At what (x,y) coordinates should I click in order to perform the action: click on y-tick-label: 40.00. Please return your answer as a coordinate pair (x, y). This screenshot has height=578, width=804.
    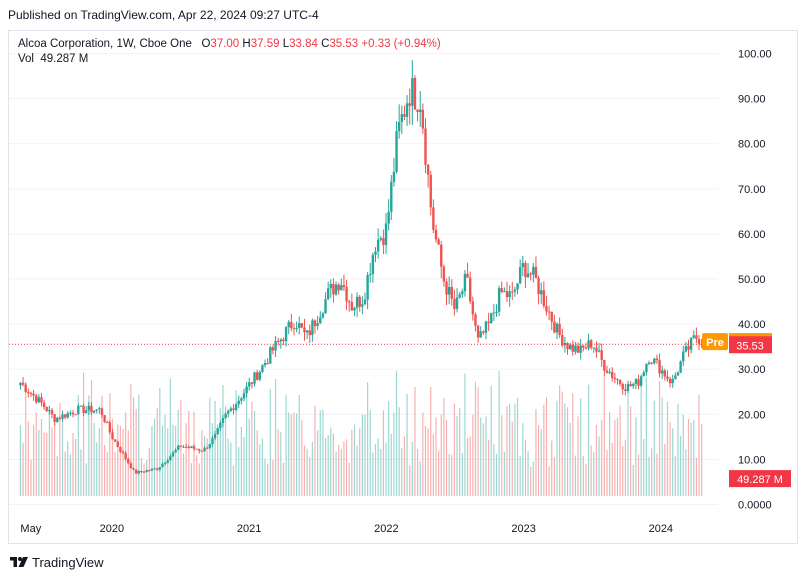
    Looking at the image, I should click on (752, 325).